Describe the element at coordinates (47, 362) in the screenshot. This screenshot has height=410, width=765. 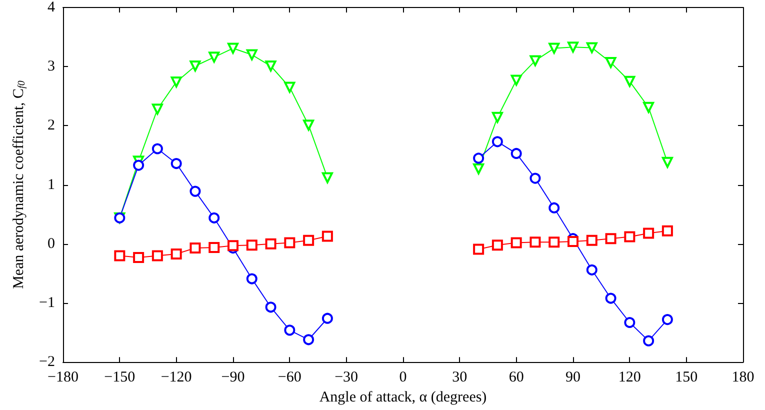
I see `y-tick-label: −2` at that location.